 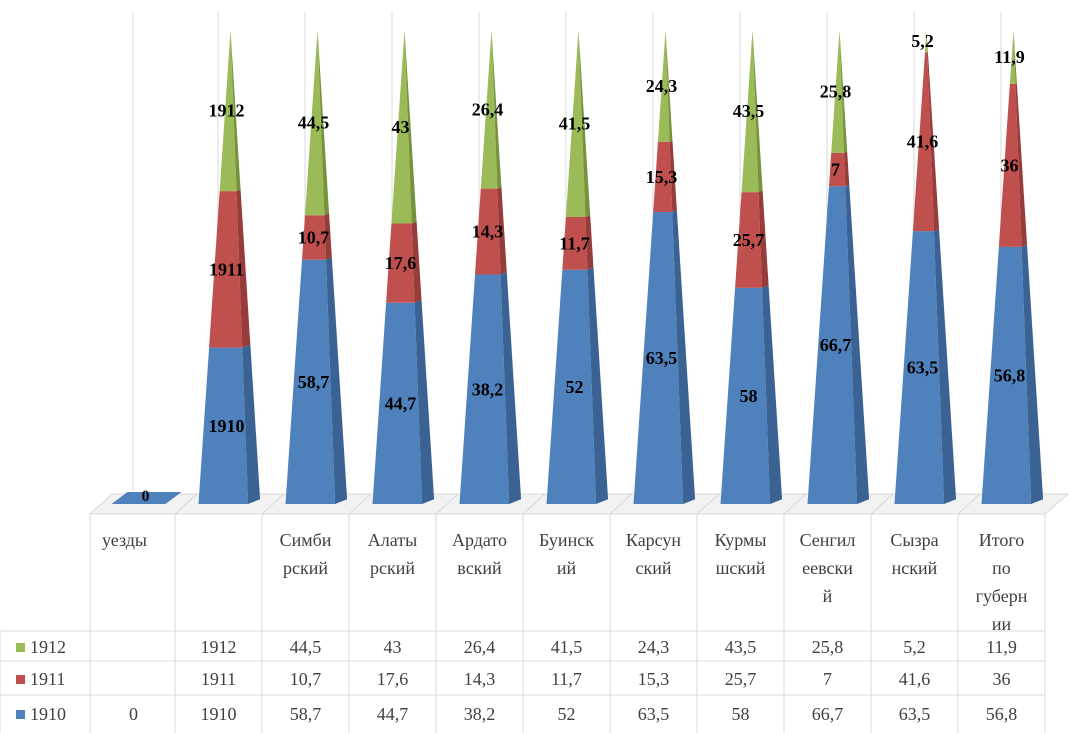 I want to click on data-label-1911-1: 1911, so click(x=226, y=269).